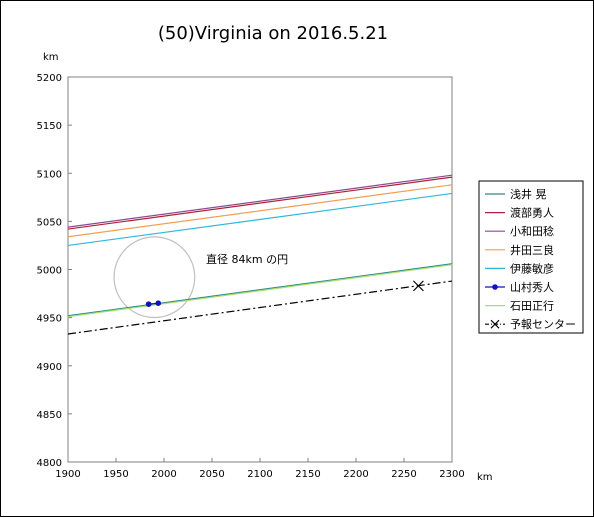  Describe the element at coordinates (49, 415) in the screenshot. I see `y-tick-label: 4850` at that location.